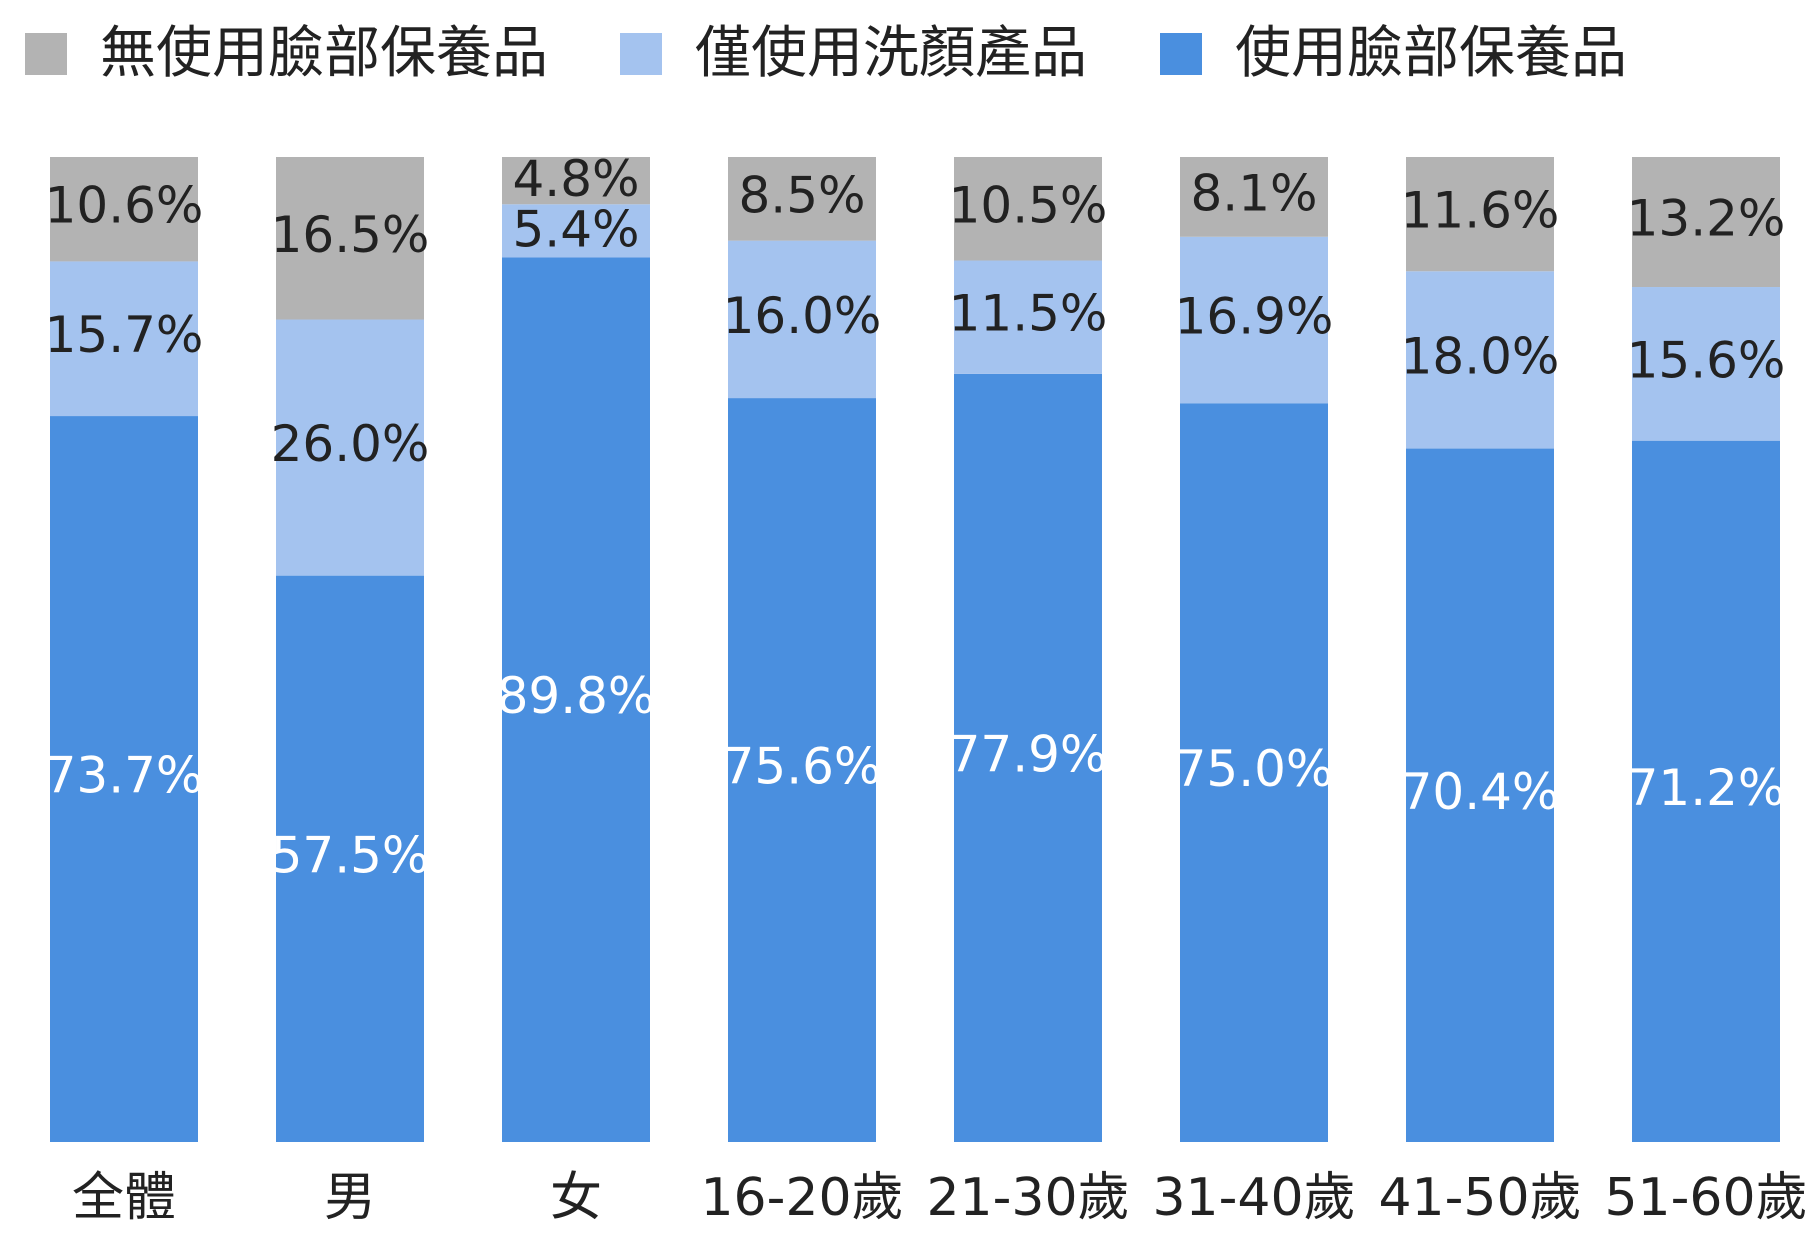 The height and width of the screenshot is (1234, 1814). Describe the element at coordinates (1479, 1198) in the screenshot. I see `category-label-6: 41-50歲` at that location.